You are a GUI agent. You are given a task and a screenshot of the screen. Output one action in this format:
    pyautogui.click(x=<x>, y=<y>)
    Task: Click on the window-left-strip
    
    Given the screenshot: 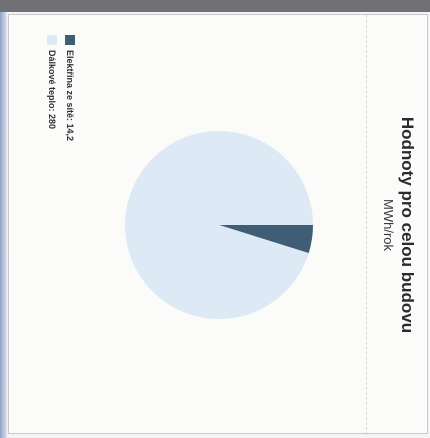 What is the action you would take?
    pyautogui.click(x=3, y=225)
    